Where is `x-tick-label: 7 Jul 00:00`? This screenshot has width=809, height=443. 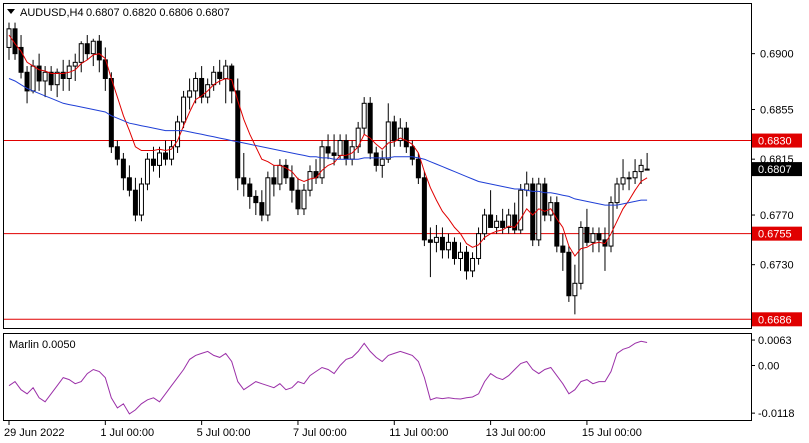 x-tick-label: 7 Jul 00:00 is located at coordinates (320, 433).